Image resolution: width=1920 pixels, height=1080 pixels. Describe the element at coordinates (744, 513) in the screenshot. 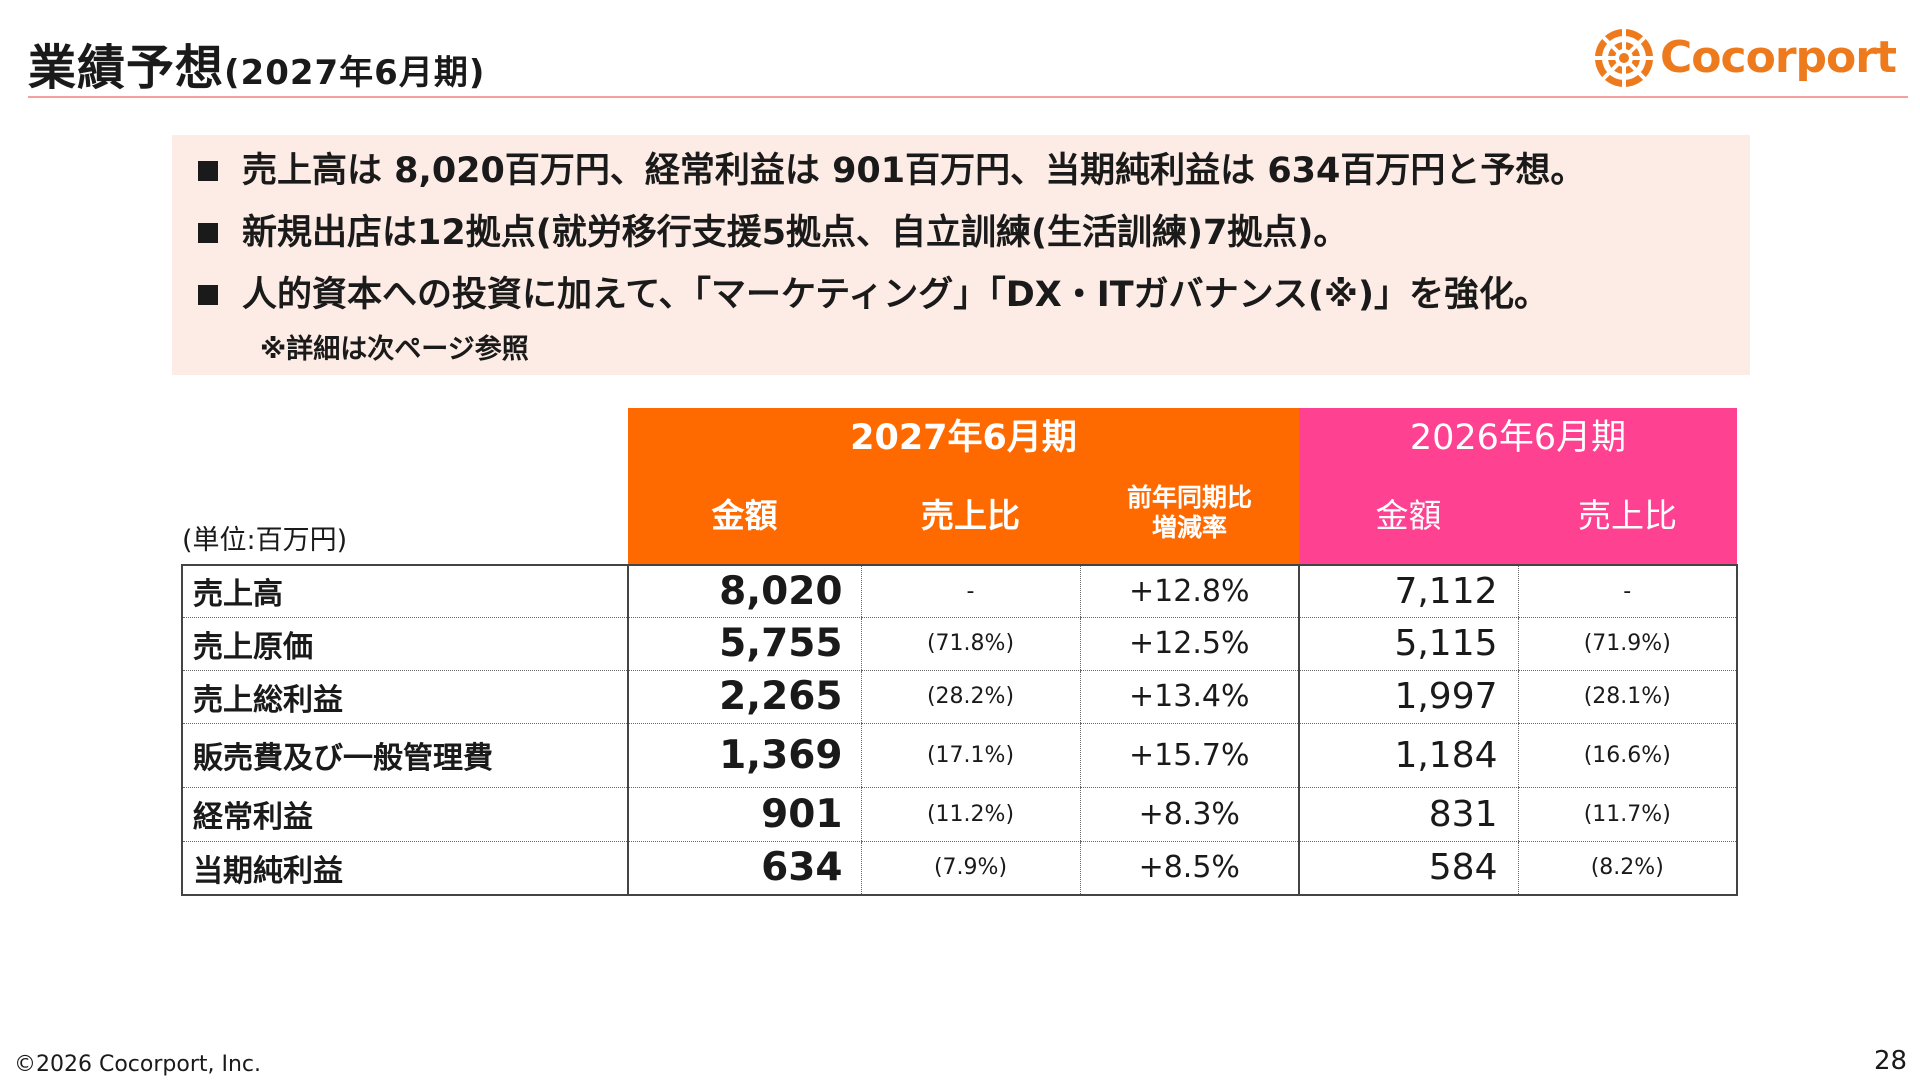

I see `amount-header: 金額` at that location.